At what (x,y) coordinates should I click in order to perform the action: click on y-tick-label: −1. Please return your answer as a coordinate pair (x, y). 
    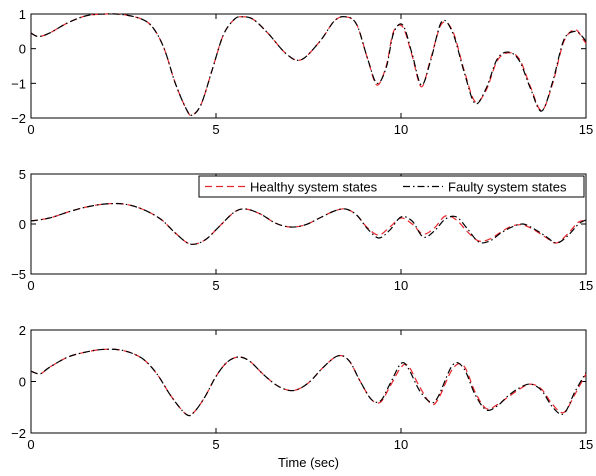
    Looking at the image, I should click on (18, 83).